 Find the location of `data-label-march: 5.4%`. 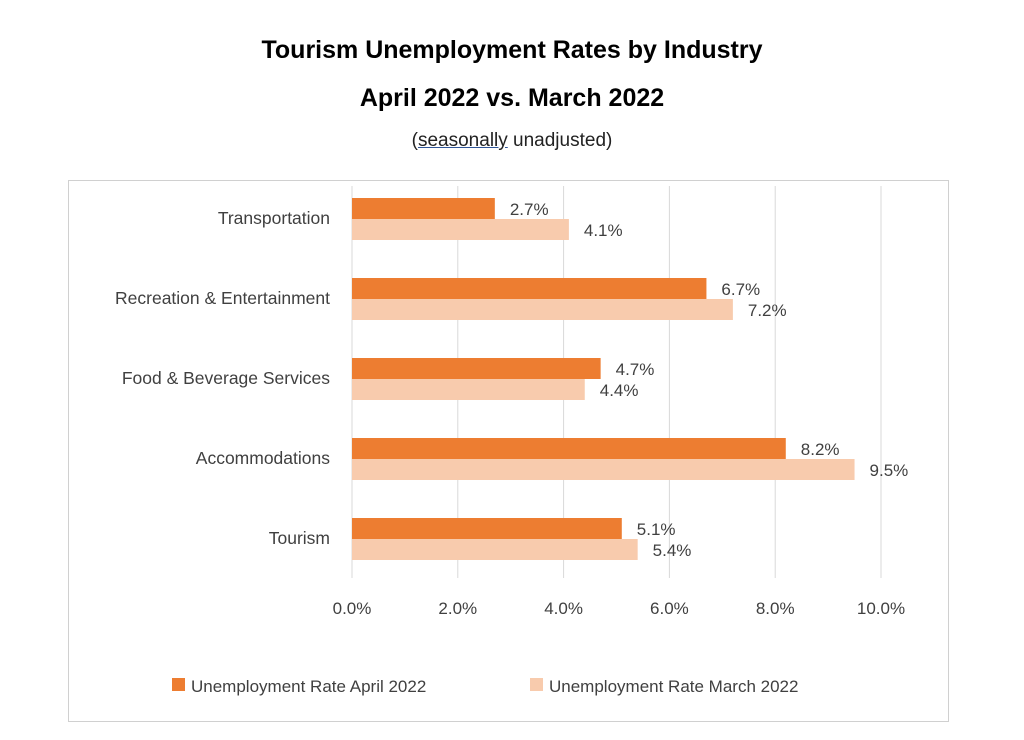

data-label-march: 5.4% is located at coordinates (672, 550).